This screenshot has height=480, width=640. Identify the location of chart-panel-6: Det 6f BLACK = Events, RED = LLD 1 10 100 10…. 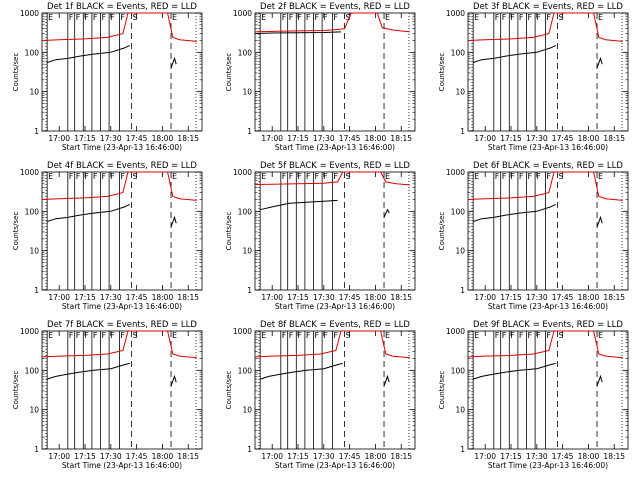
(533, 236).